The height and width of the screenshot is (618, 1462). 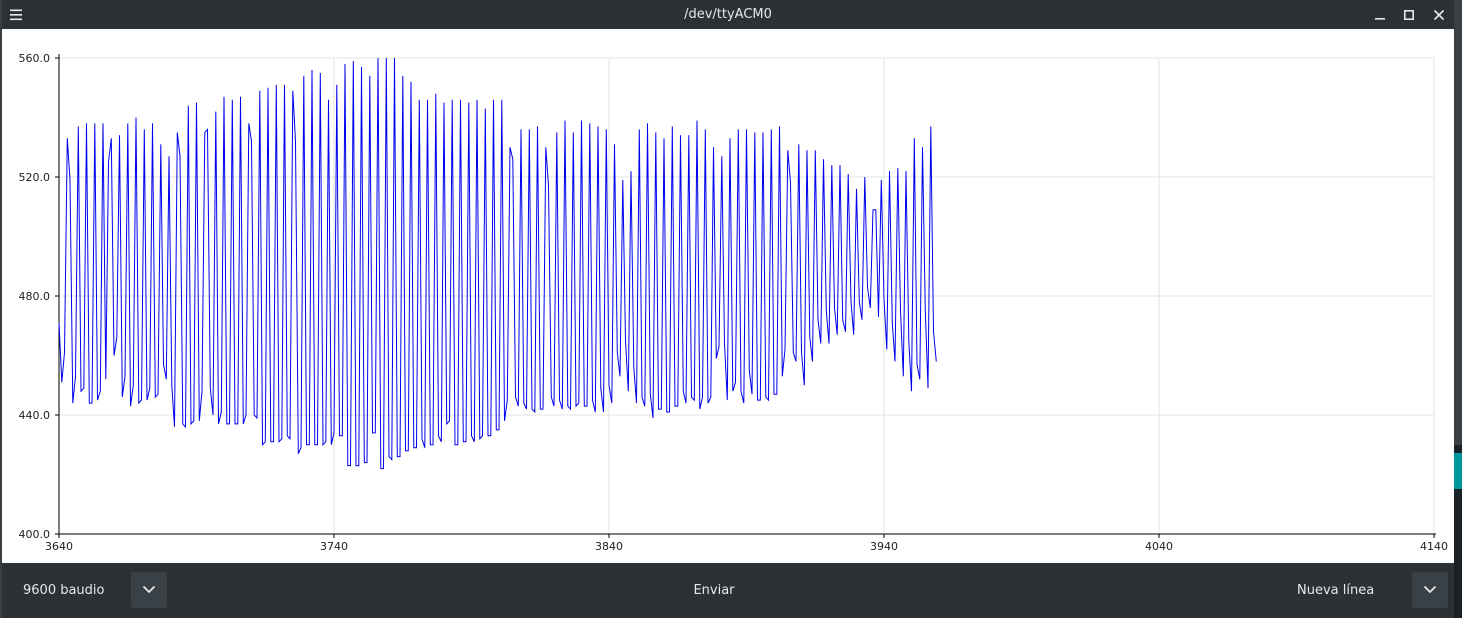 What do you see at coordinates (35, 415) in the screenshot?
I see `y-tick-label: 440.0` at bounding box center [35, 415].